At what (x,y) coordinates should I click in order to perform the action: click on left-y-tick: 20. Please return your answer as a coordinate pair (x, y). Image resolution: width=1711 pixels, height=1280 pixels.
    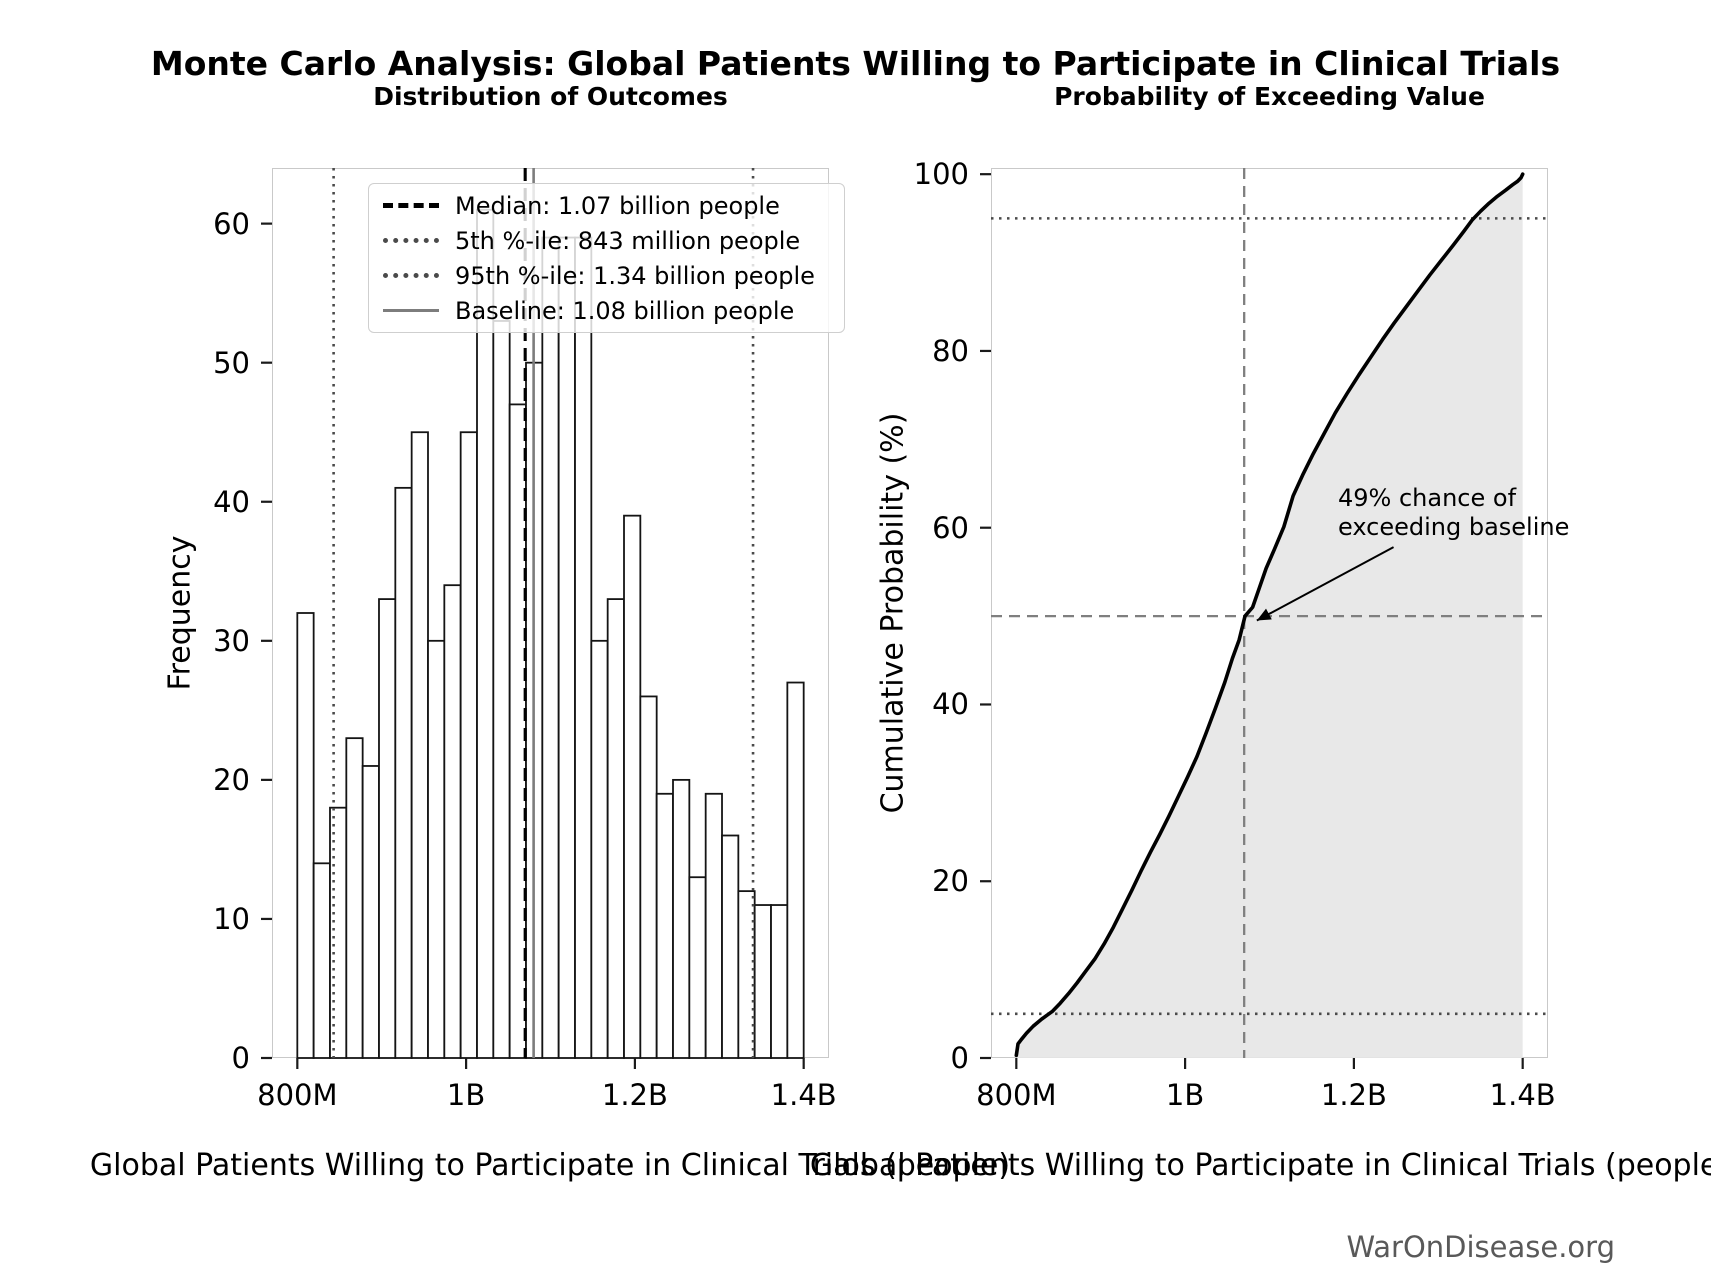
    Looking at the image, I should click on (231, 779).